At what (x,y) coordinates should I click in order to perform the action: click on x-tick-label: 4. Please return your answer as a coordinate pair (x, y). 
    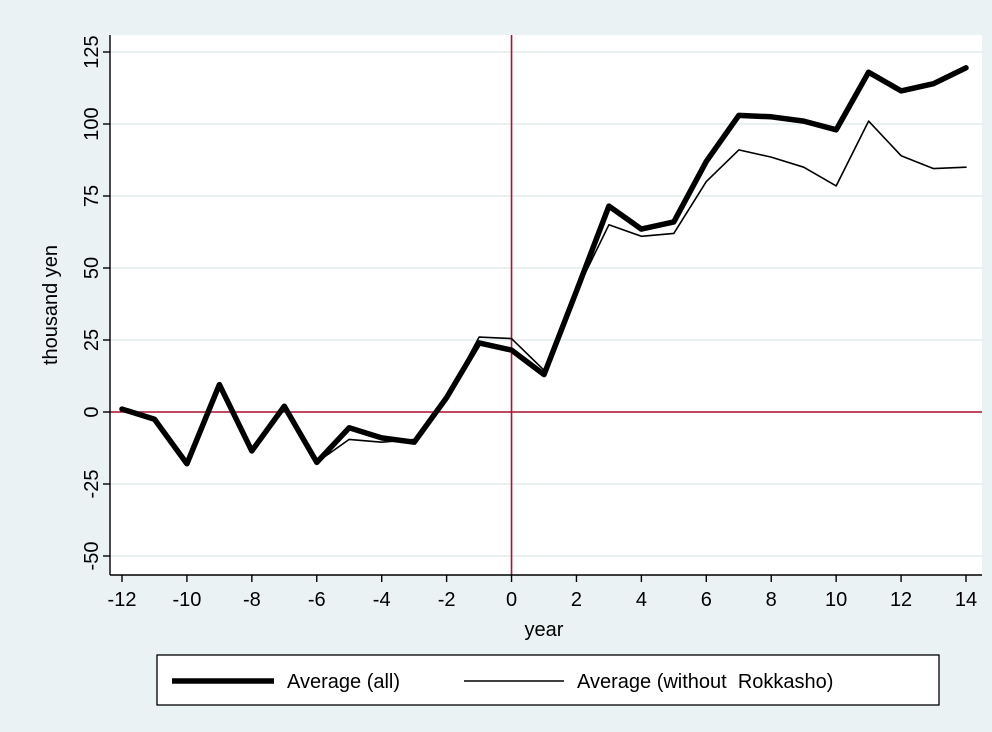
    Looking at the image, I should click on (641, 600).